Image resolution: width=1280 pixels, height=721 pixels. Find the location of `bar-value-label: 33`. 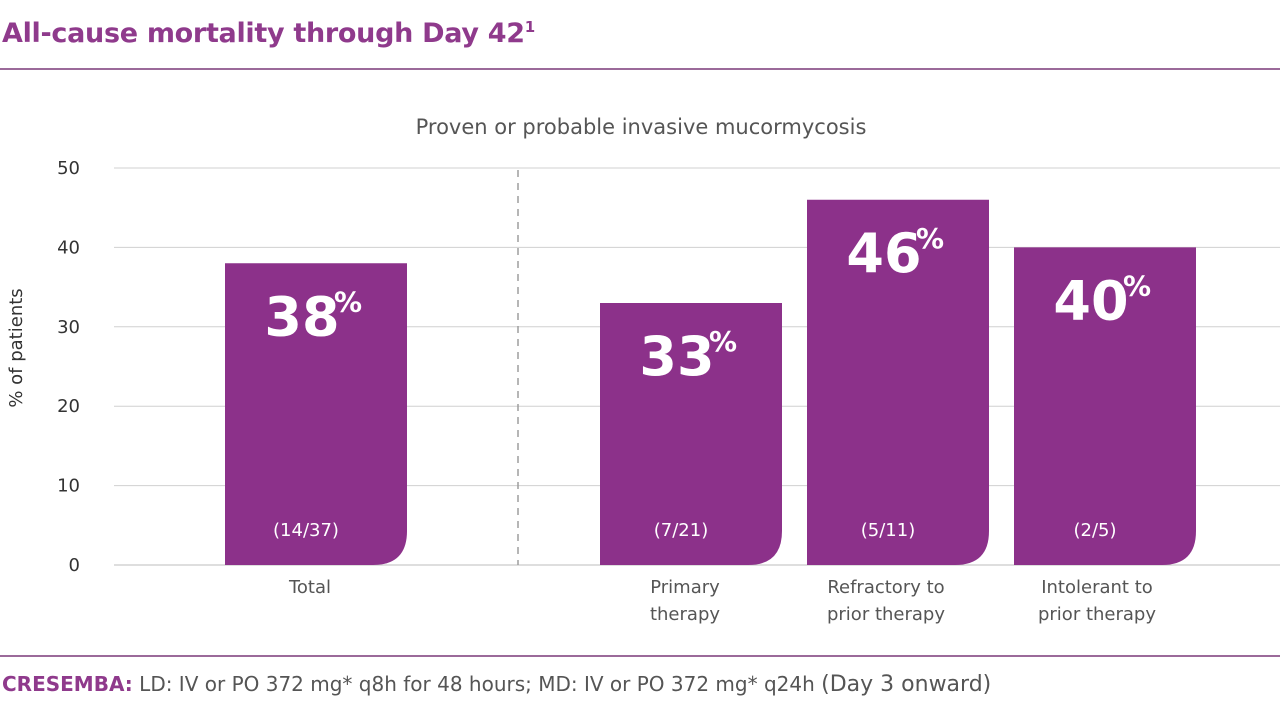

bar-value-label: 33 is located at coordinates (676, 356).